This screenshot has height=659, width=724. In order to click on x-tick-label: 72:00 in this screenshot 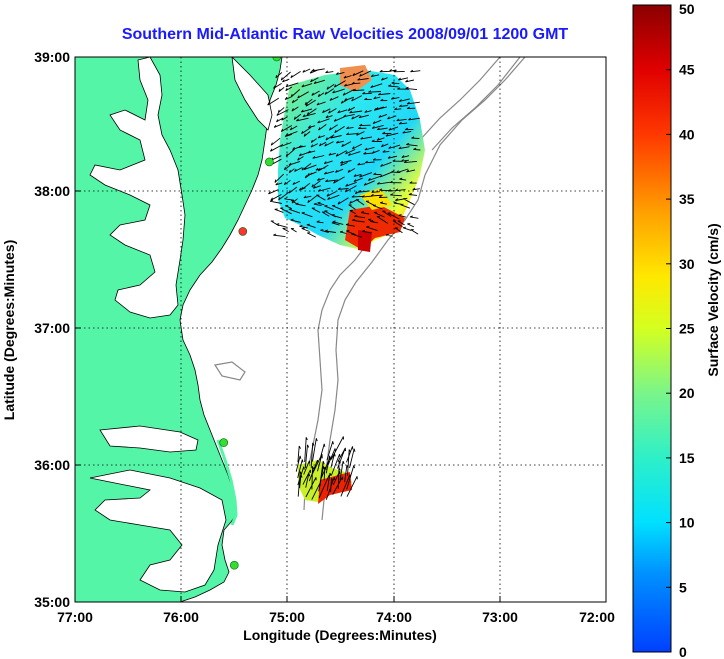, I will do `click(597, 617)`.